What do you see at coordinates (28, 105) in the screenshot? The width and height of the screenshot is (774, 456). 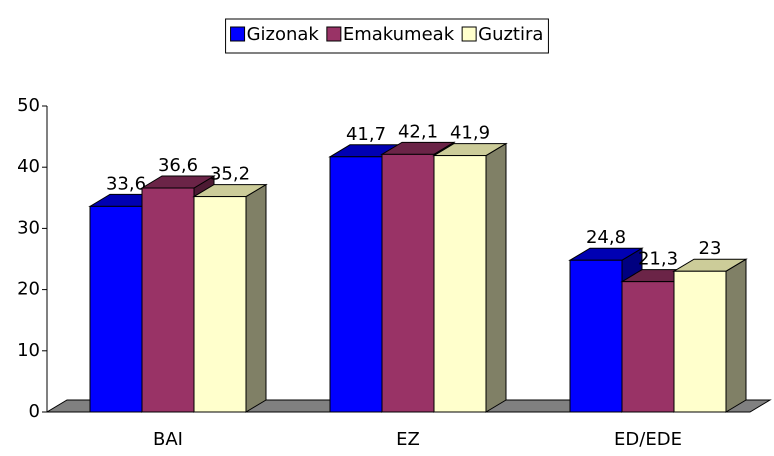 I see `y-tick-label: 50` at bounding box center [28, 105].